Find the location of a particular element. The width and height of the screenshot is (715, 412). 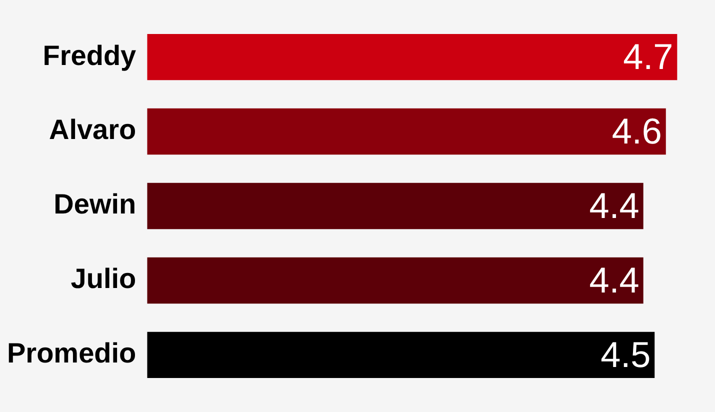

data-label: 4.7 is located at coordinates (648, 56).